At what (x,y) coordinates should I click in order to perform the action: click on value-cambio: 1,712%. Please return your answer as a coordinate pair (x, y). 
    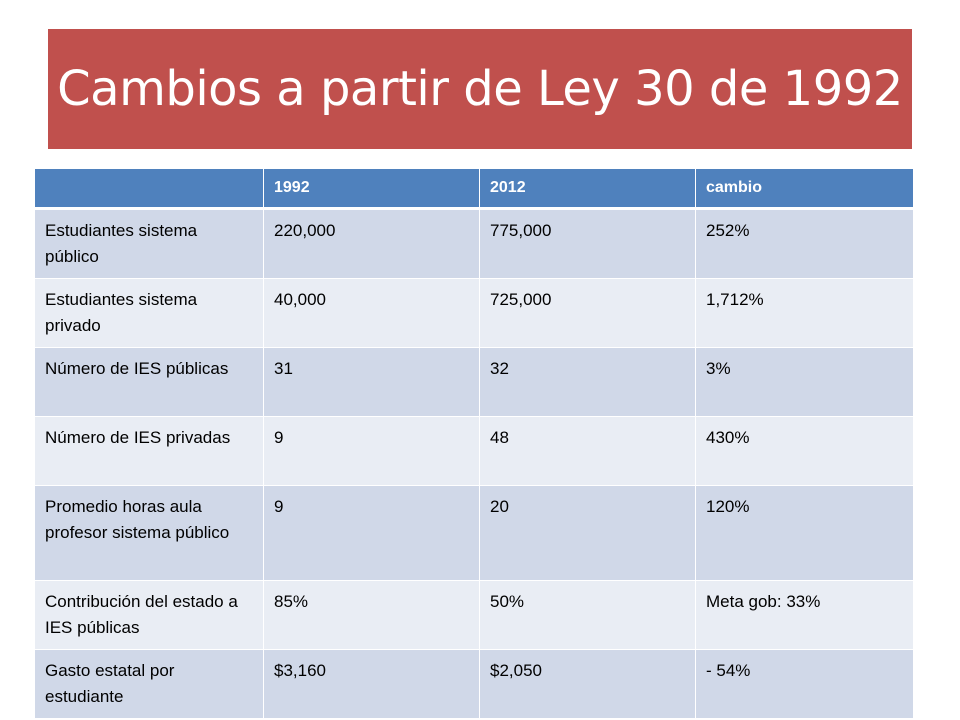
    Looking at the image, I should click on (804, 313).